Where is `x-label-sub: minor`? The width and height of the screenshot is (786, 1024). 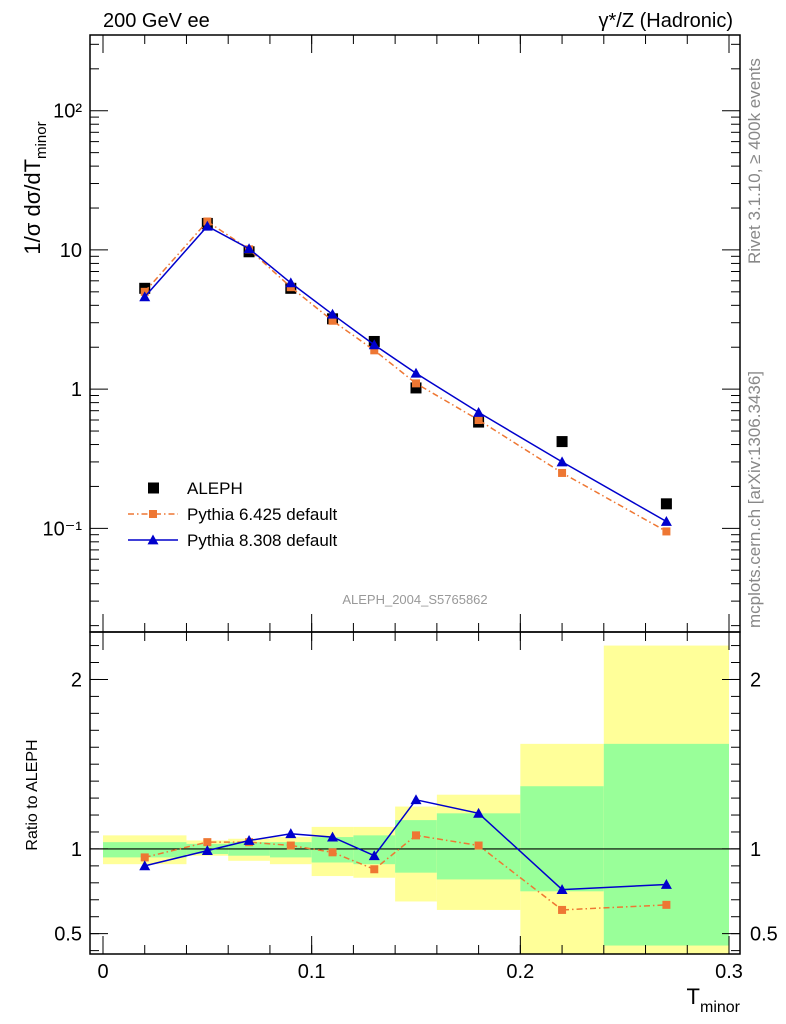
x-label-sub: minor is located at coordinates (720, 1007).